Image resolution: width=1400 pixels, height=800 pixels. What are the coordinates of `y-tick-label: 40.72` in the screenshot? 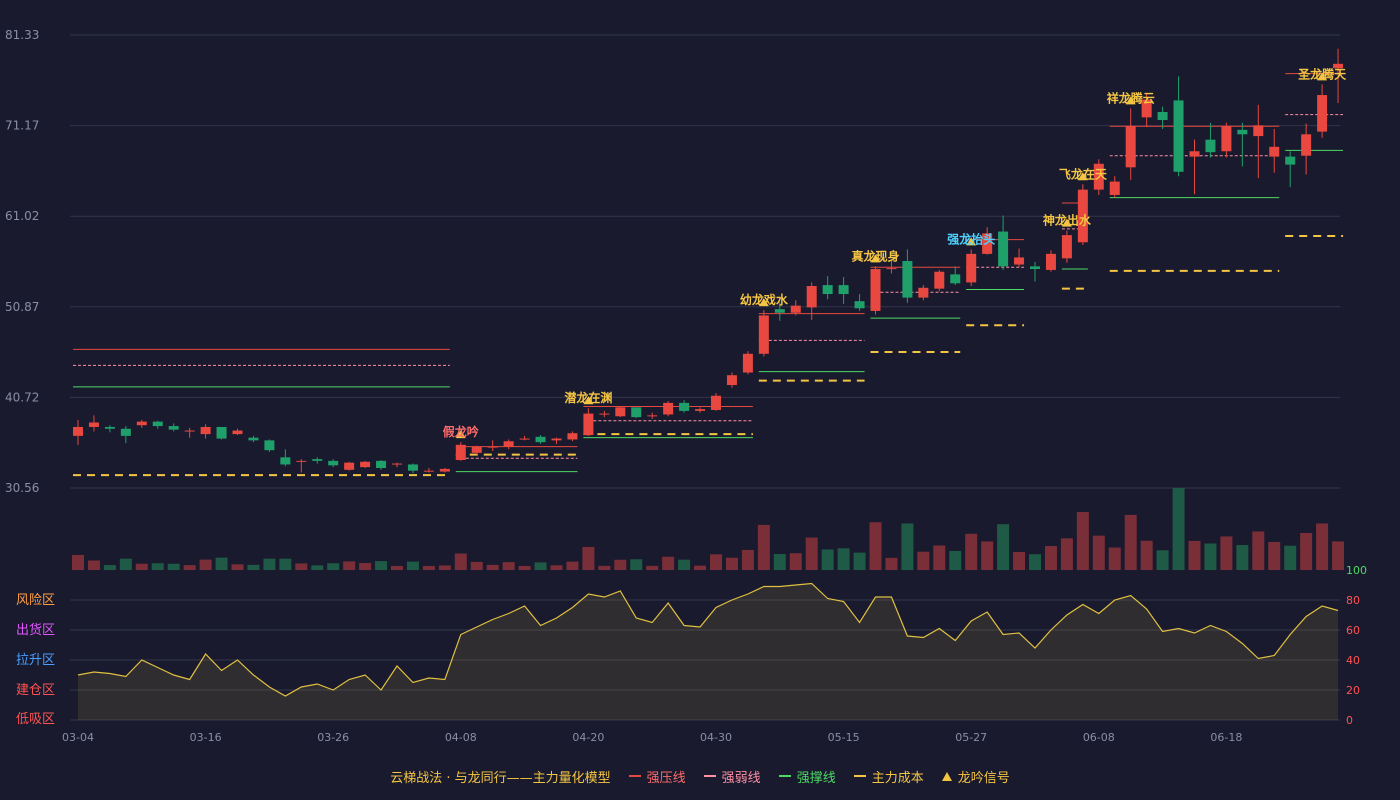 It's located at (22, 397).